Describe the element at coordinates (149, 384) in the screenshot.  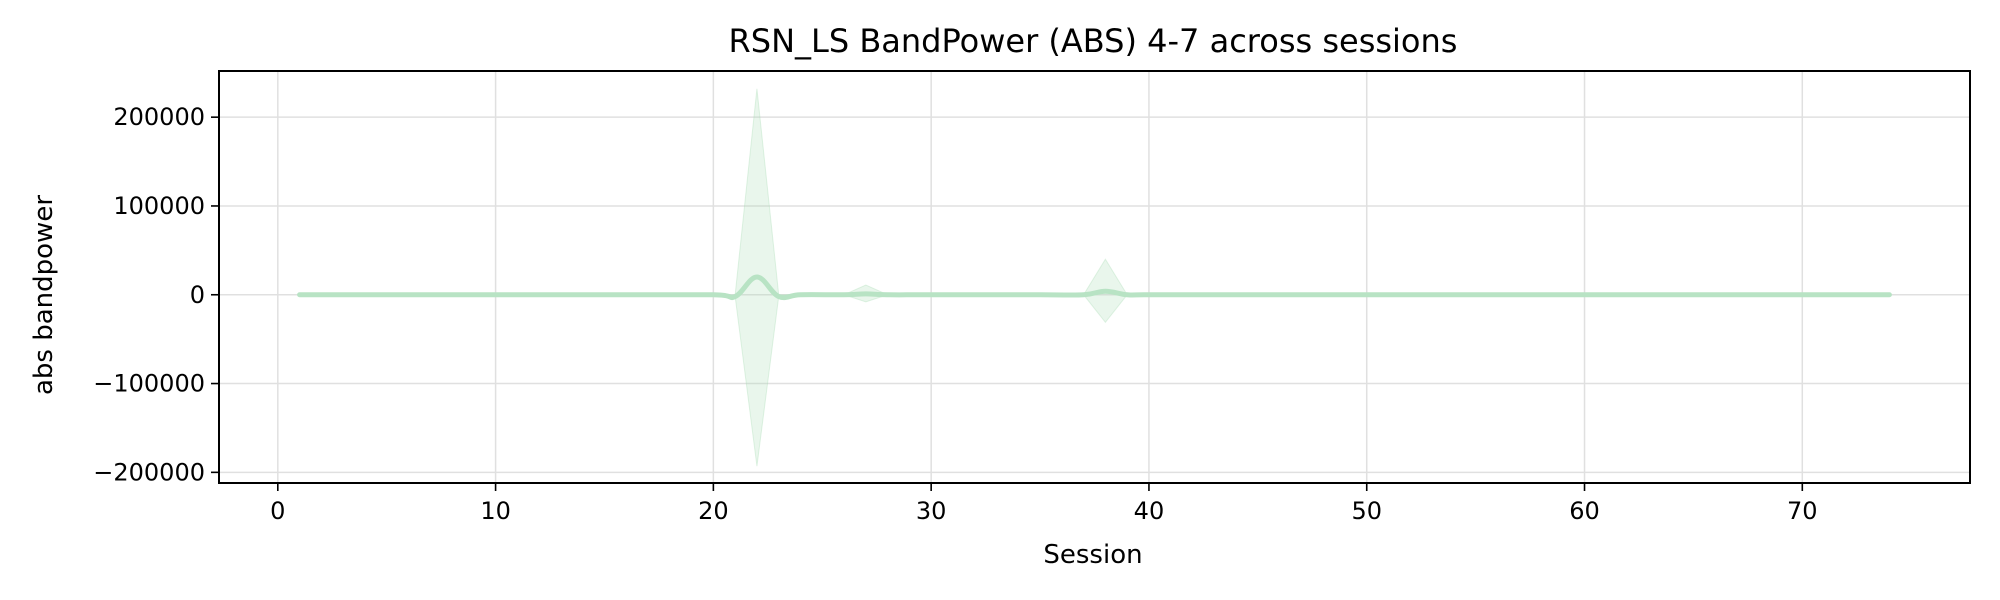
I see `y-tick-label: −100000` at that location.